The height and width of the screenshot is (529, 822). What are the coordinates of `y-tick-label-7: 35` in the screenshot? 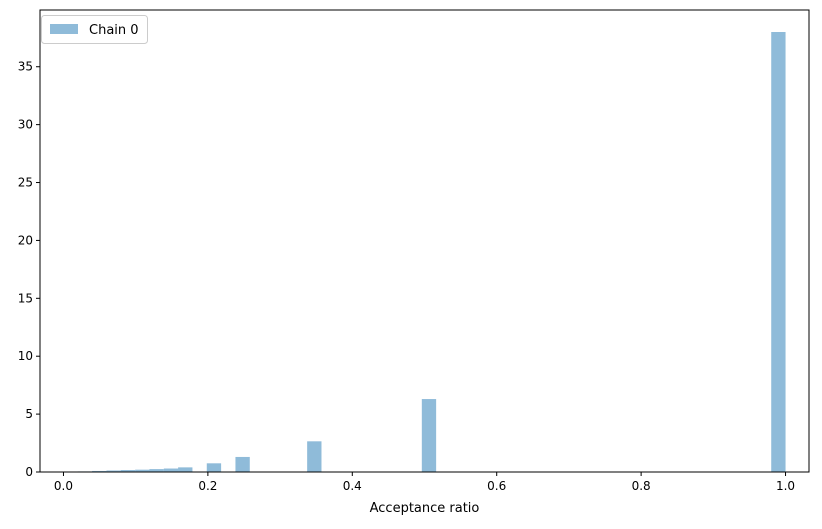 It's located at (25, 67).